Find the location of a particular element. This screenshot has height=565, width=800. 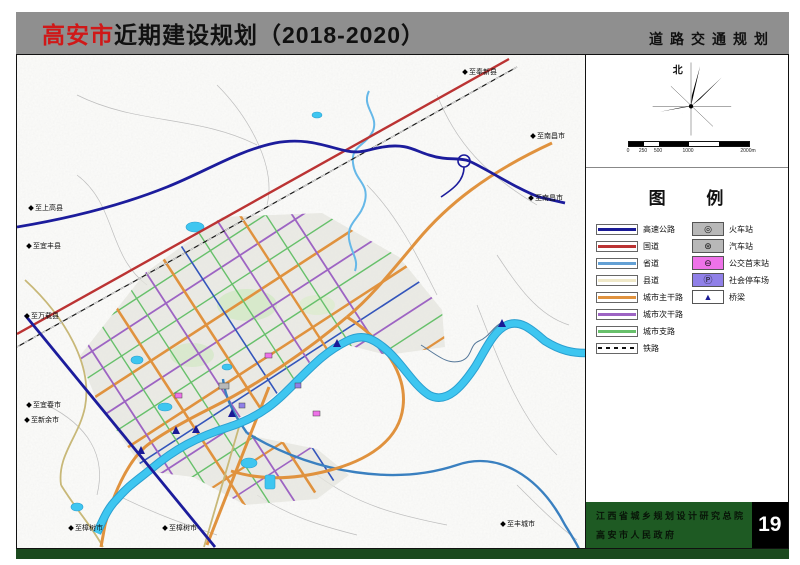

credits-box: 江西省城乡规划设计研究总院 高安市人民政府 is located at coordinates (669, 525).